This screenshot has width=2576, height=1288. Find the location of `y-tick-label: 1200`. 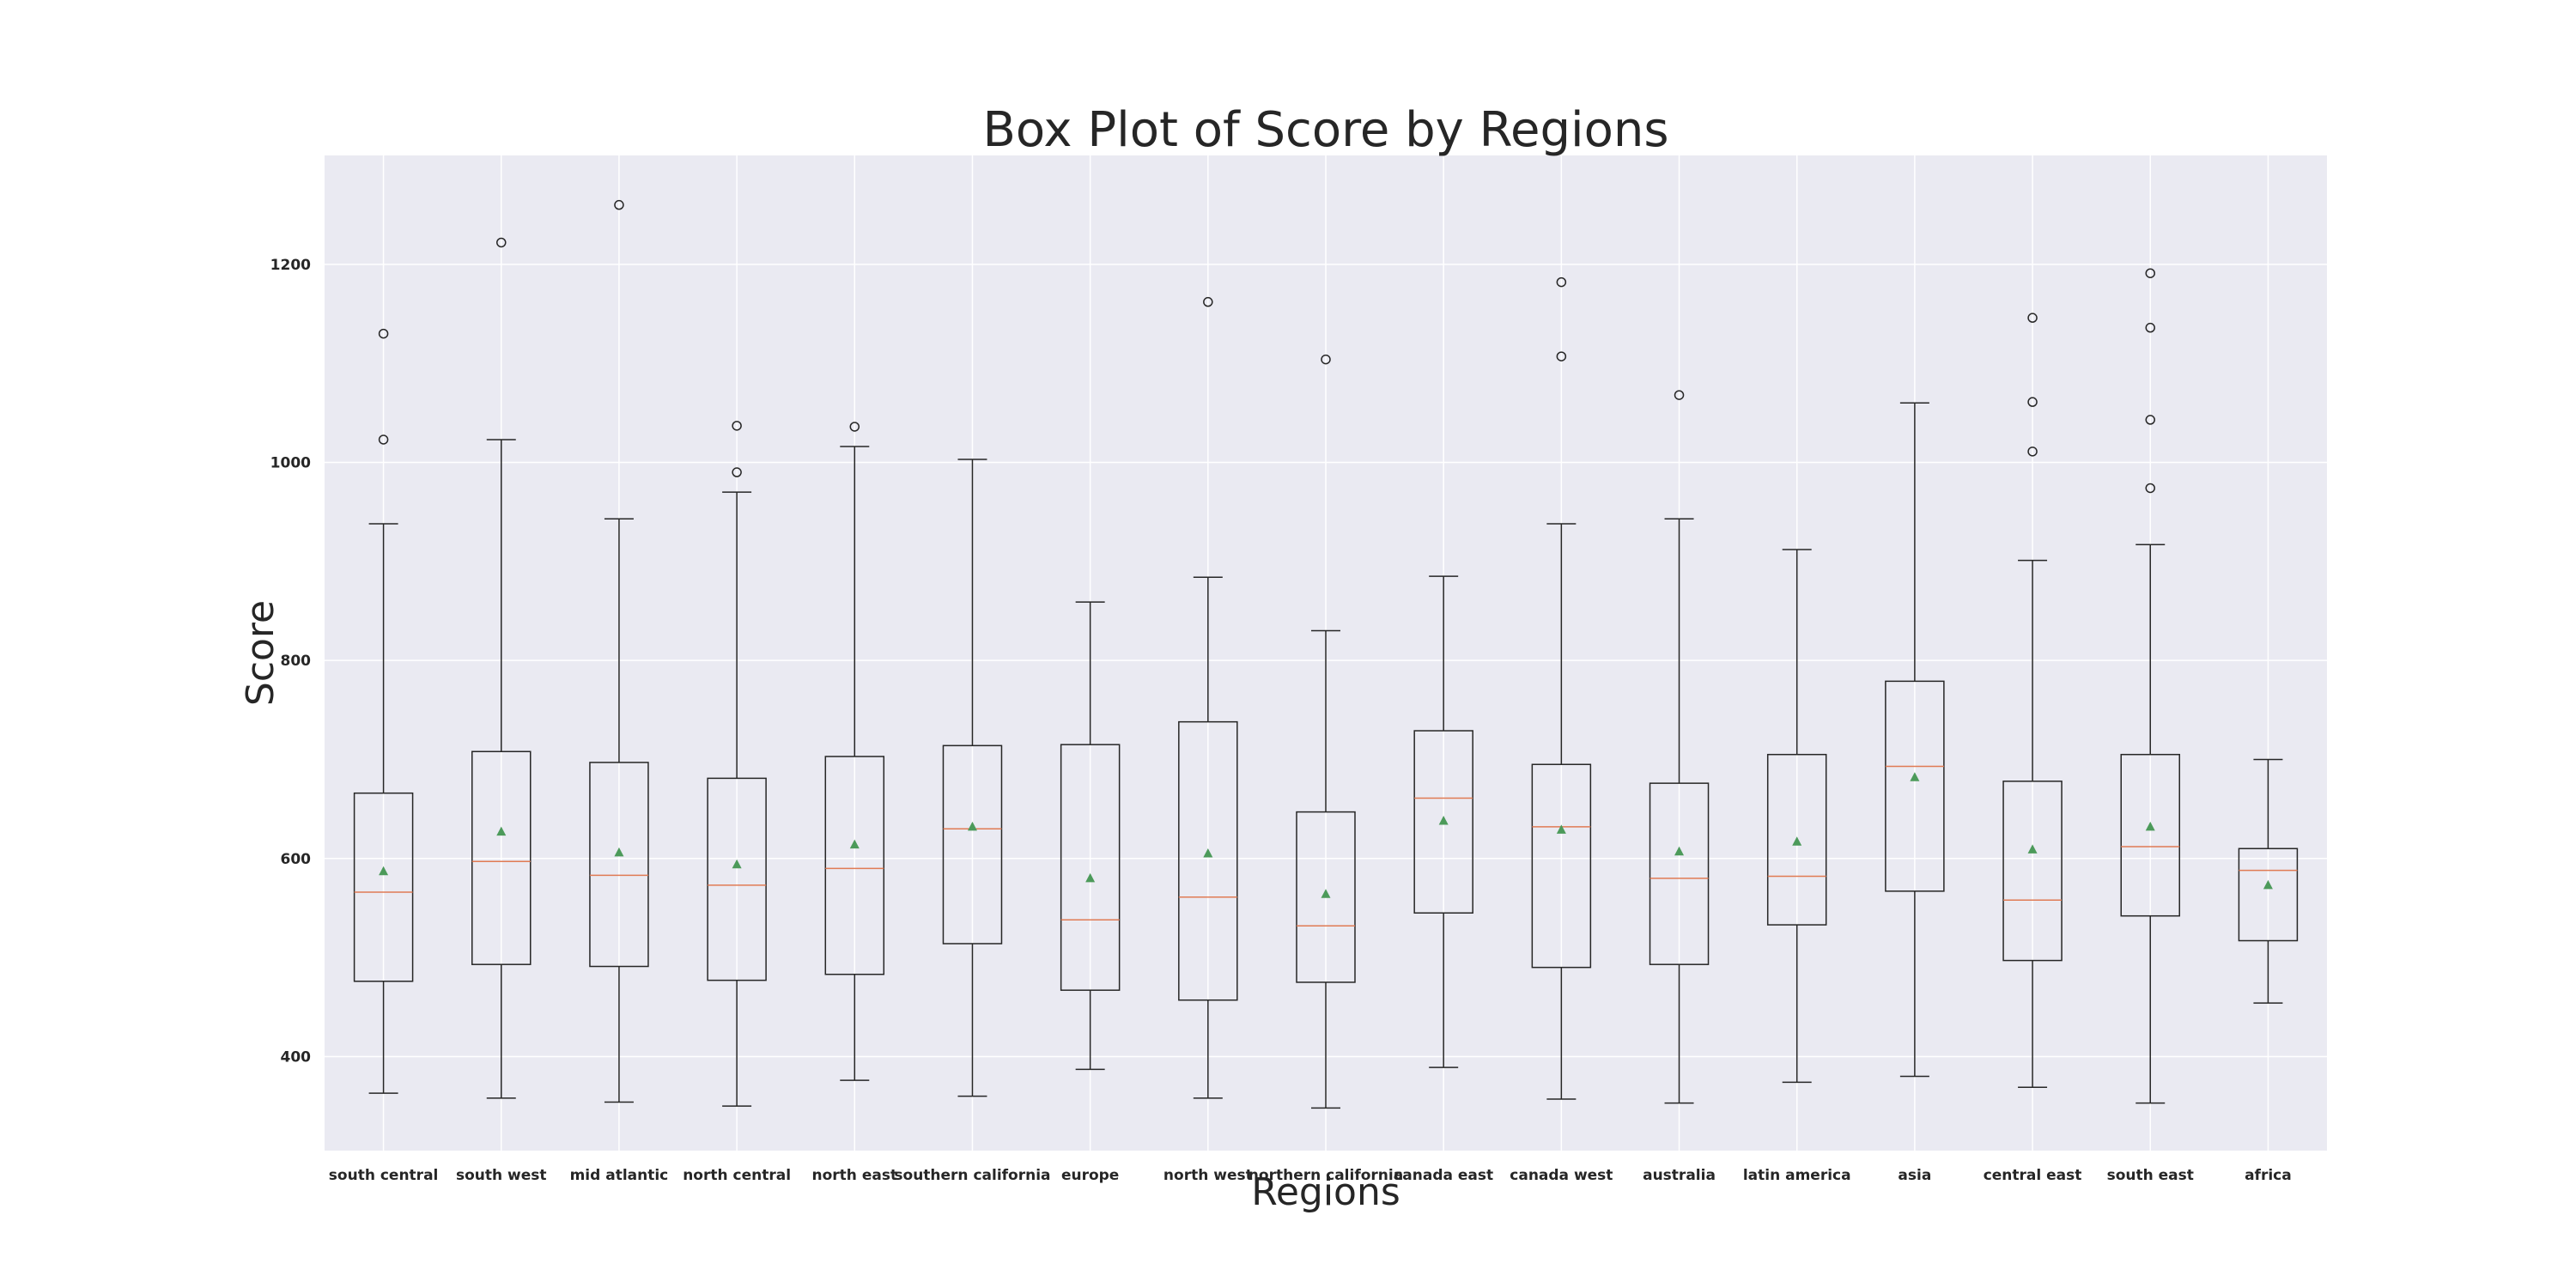

y-tick-label: 1200 is located at coordinates (291, 265).